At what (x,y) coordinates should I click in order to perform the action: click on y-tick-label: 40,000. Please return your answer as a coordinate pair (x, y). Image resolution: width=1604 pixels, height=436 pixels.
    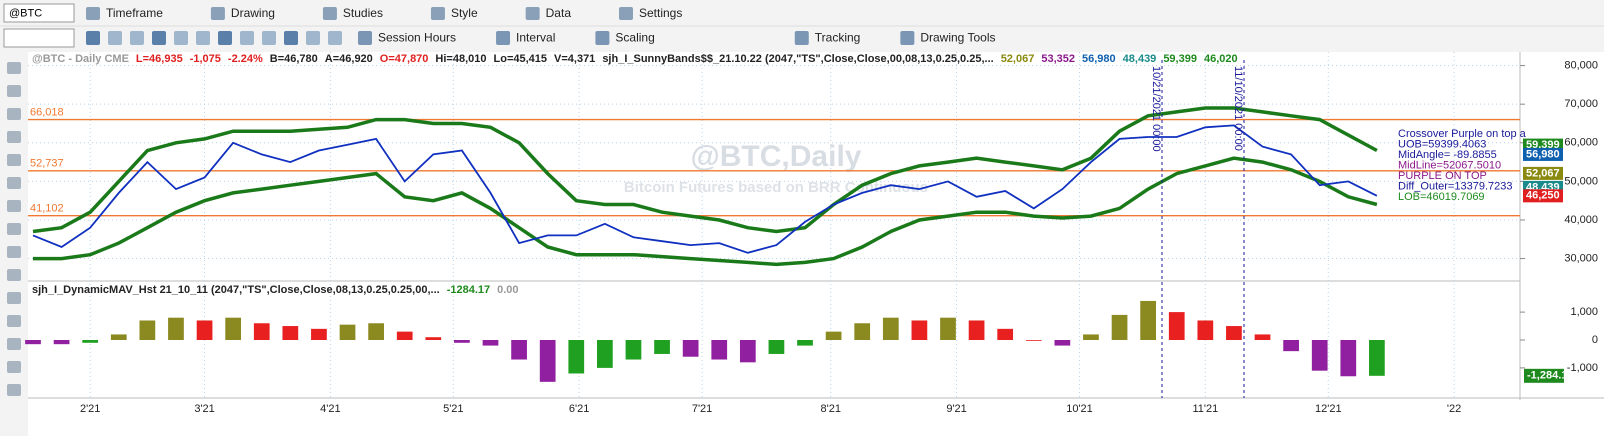
    Looking at the image, I should click on (1581, 220).